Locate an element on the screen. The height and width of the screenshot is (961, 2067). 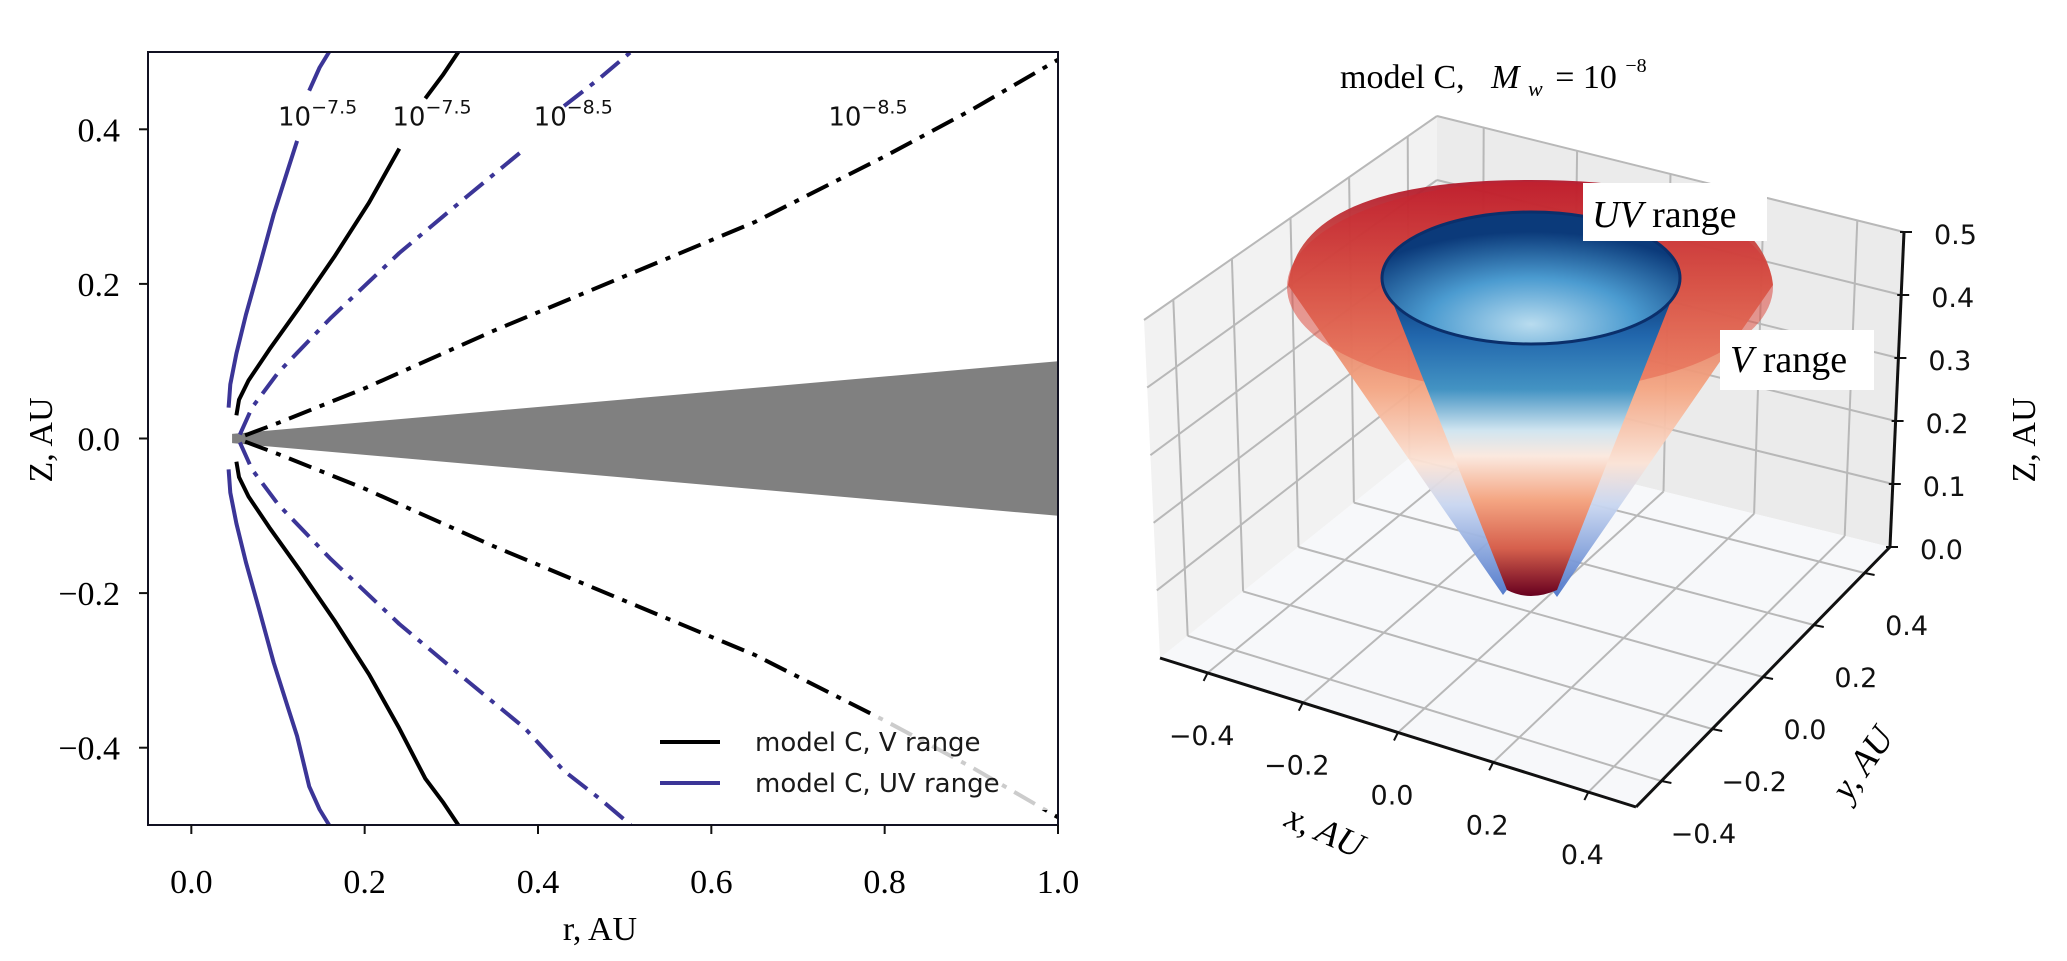
y-tick-label-3d: −0.2 is located at coordinates (1754, 782).